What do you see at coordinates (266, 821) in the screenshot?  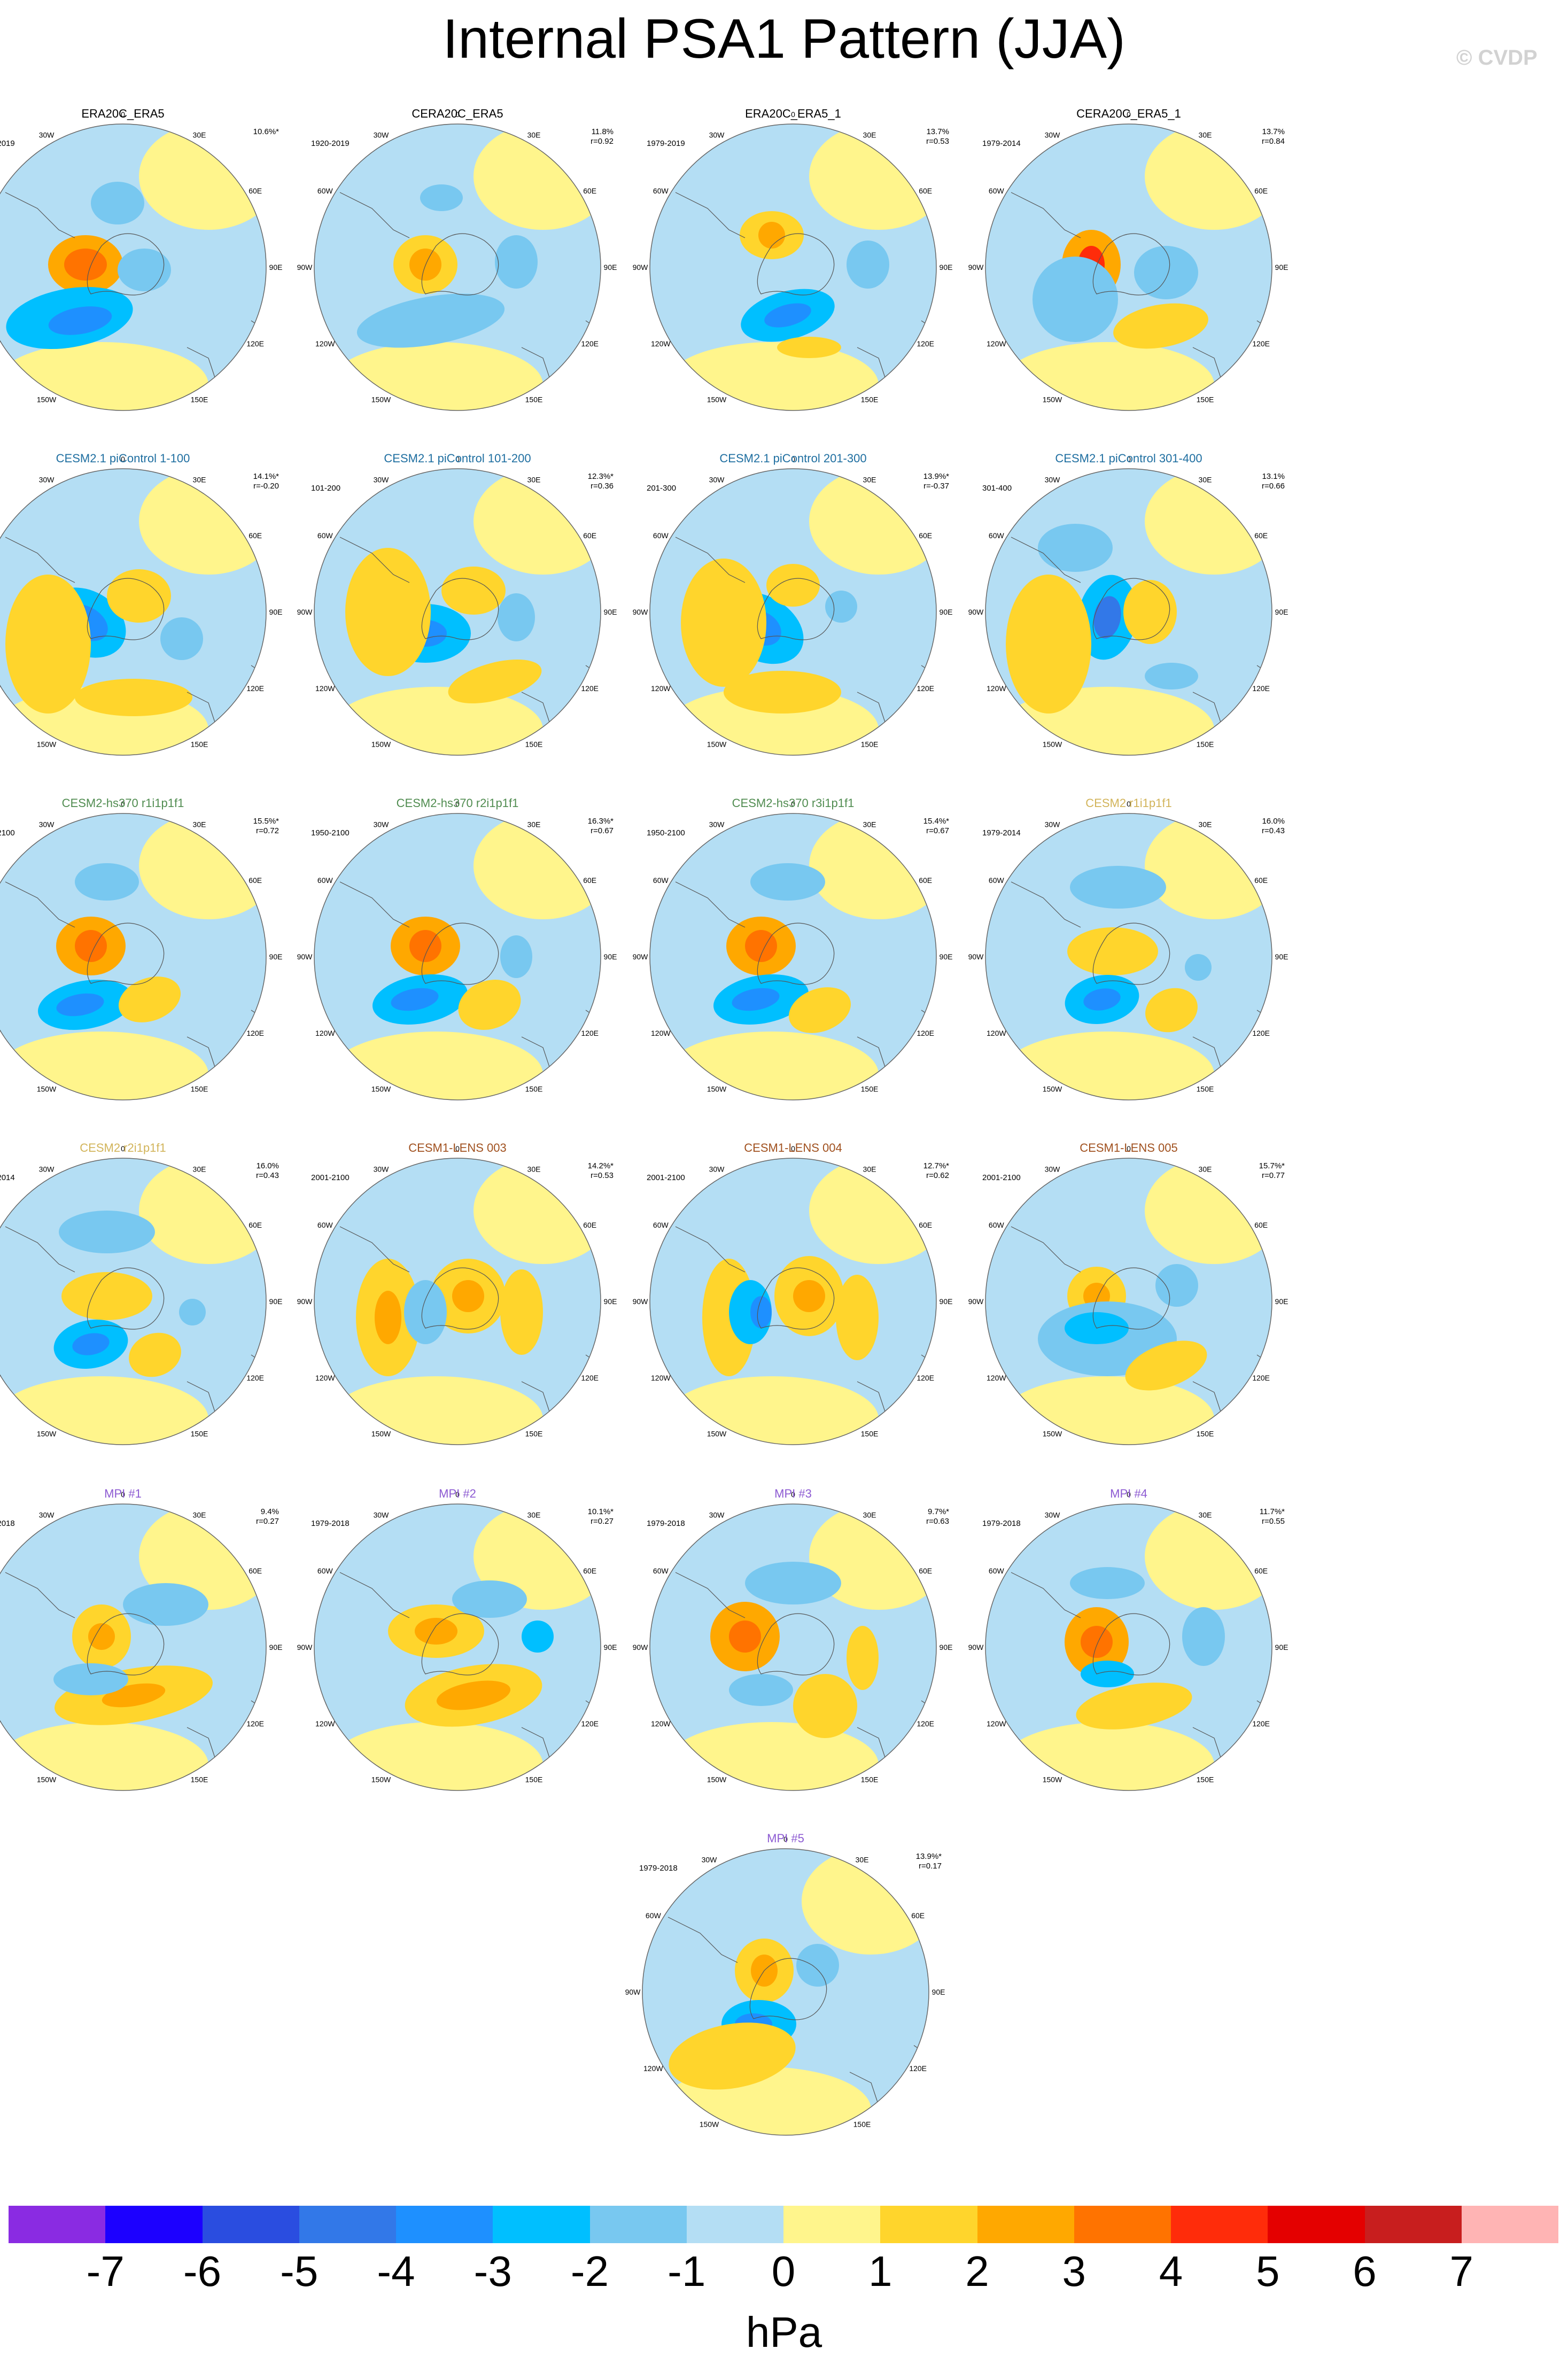 I see `panel-variance: 15.5%*` at bounding box center [266, 821].